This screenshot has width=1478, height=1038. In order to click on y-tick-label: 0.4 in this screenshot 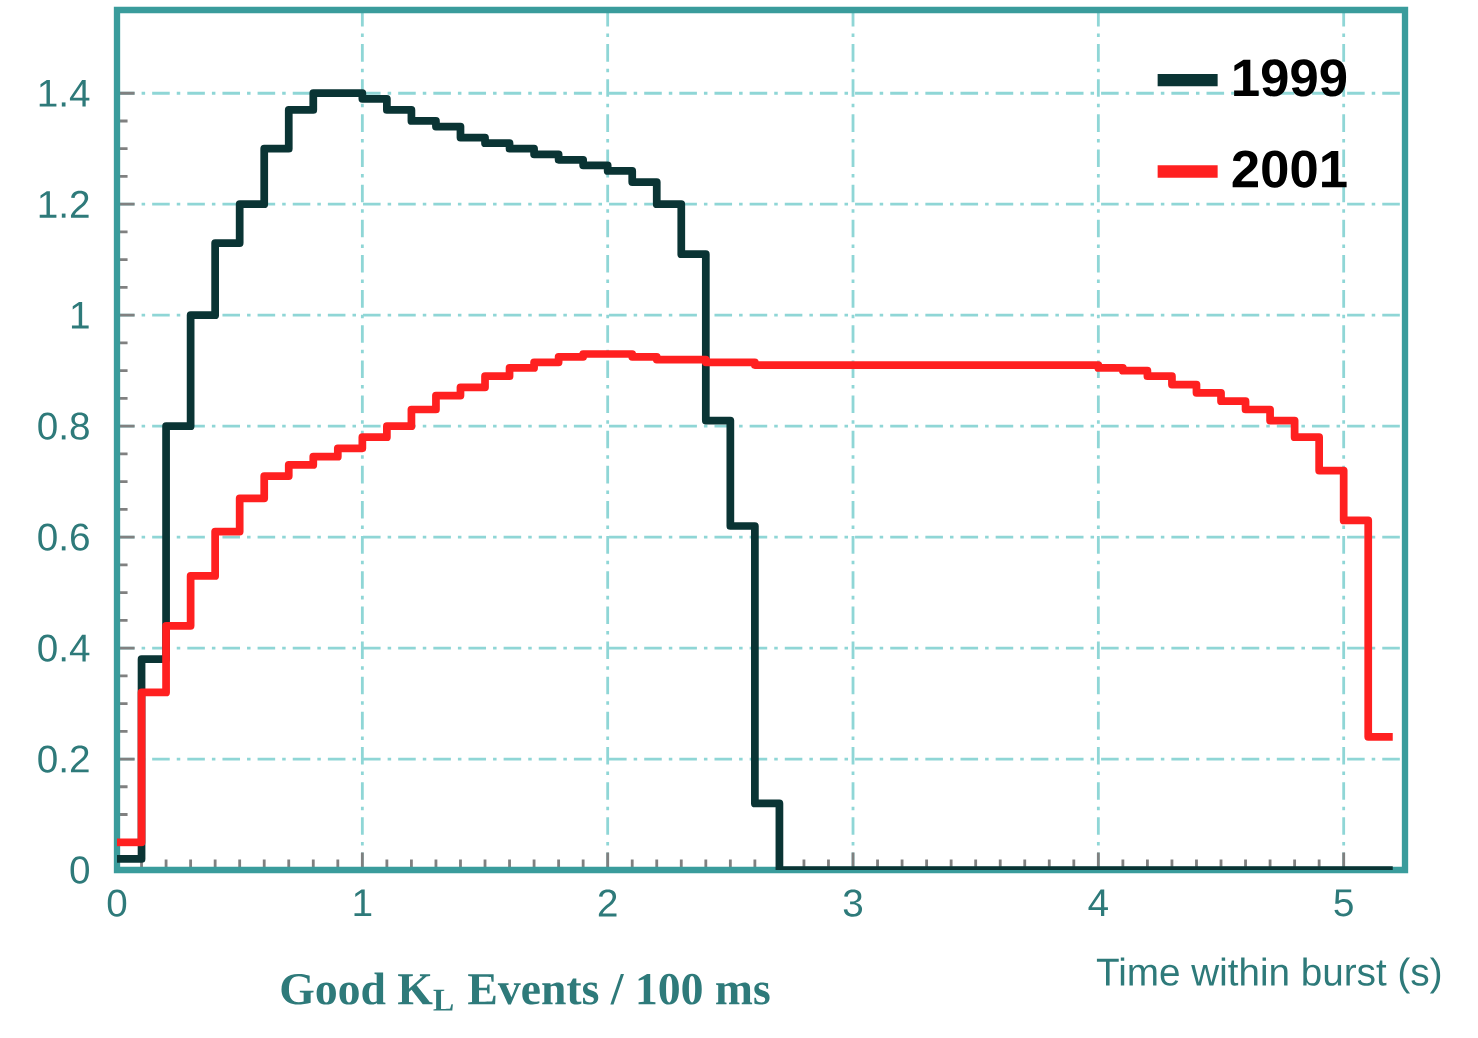, I will do `click(64, 648)`.